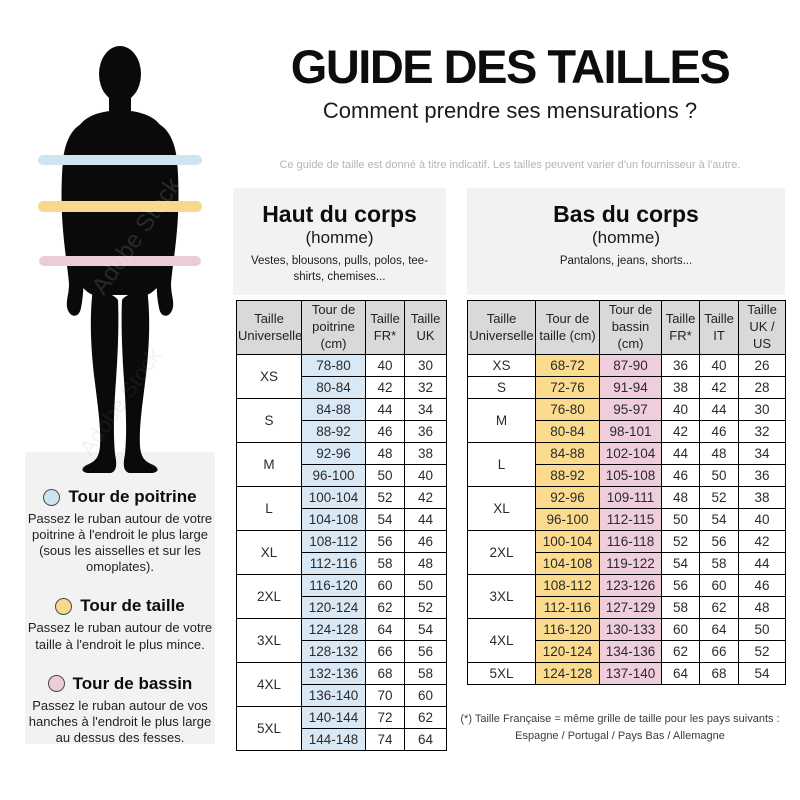 The image size is (800, 800). I want to click on value-cell: 96-100, so click(567, 519).